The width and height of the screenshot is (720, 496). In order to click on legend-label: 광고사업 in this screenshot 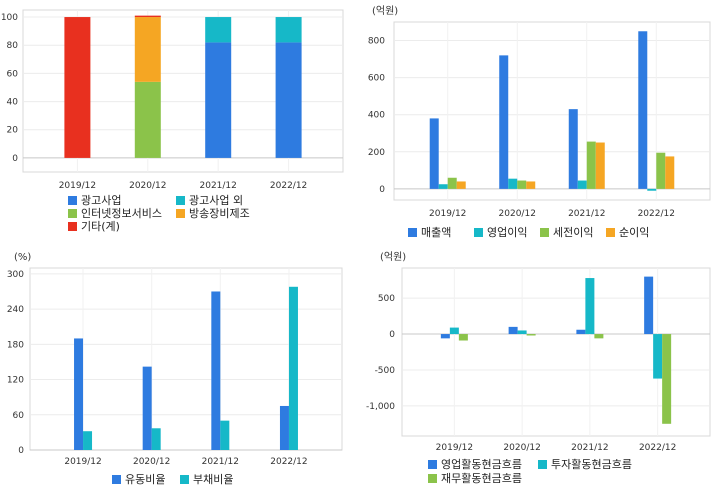, I will do `click(101, 200)`.